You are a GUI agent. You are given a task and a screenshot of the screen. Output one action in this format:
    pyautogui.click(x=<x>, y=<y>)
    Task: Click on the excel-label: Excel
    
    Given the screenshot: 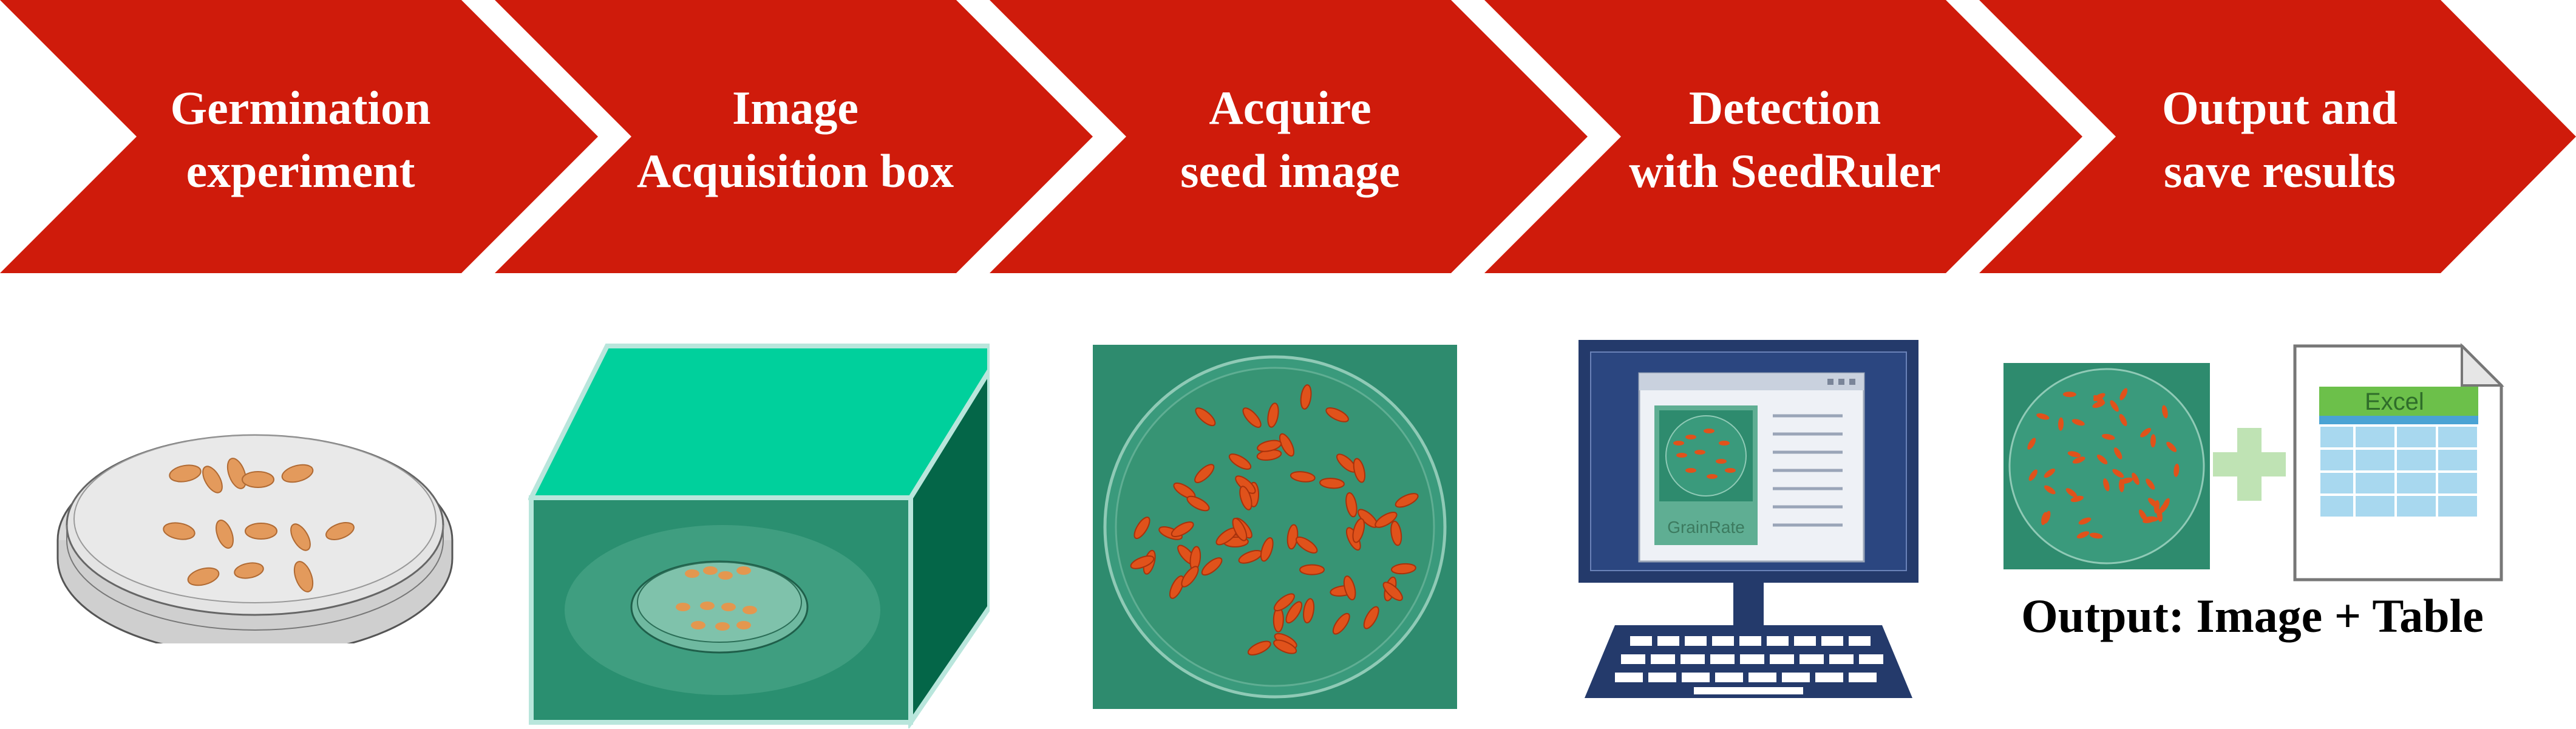 What is the action you would take?
    pyautogui.click(x=2394, y=401)
    